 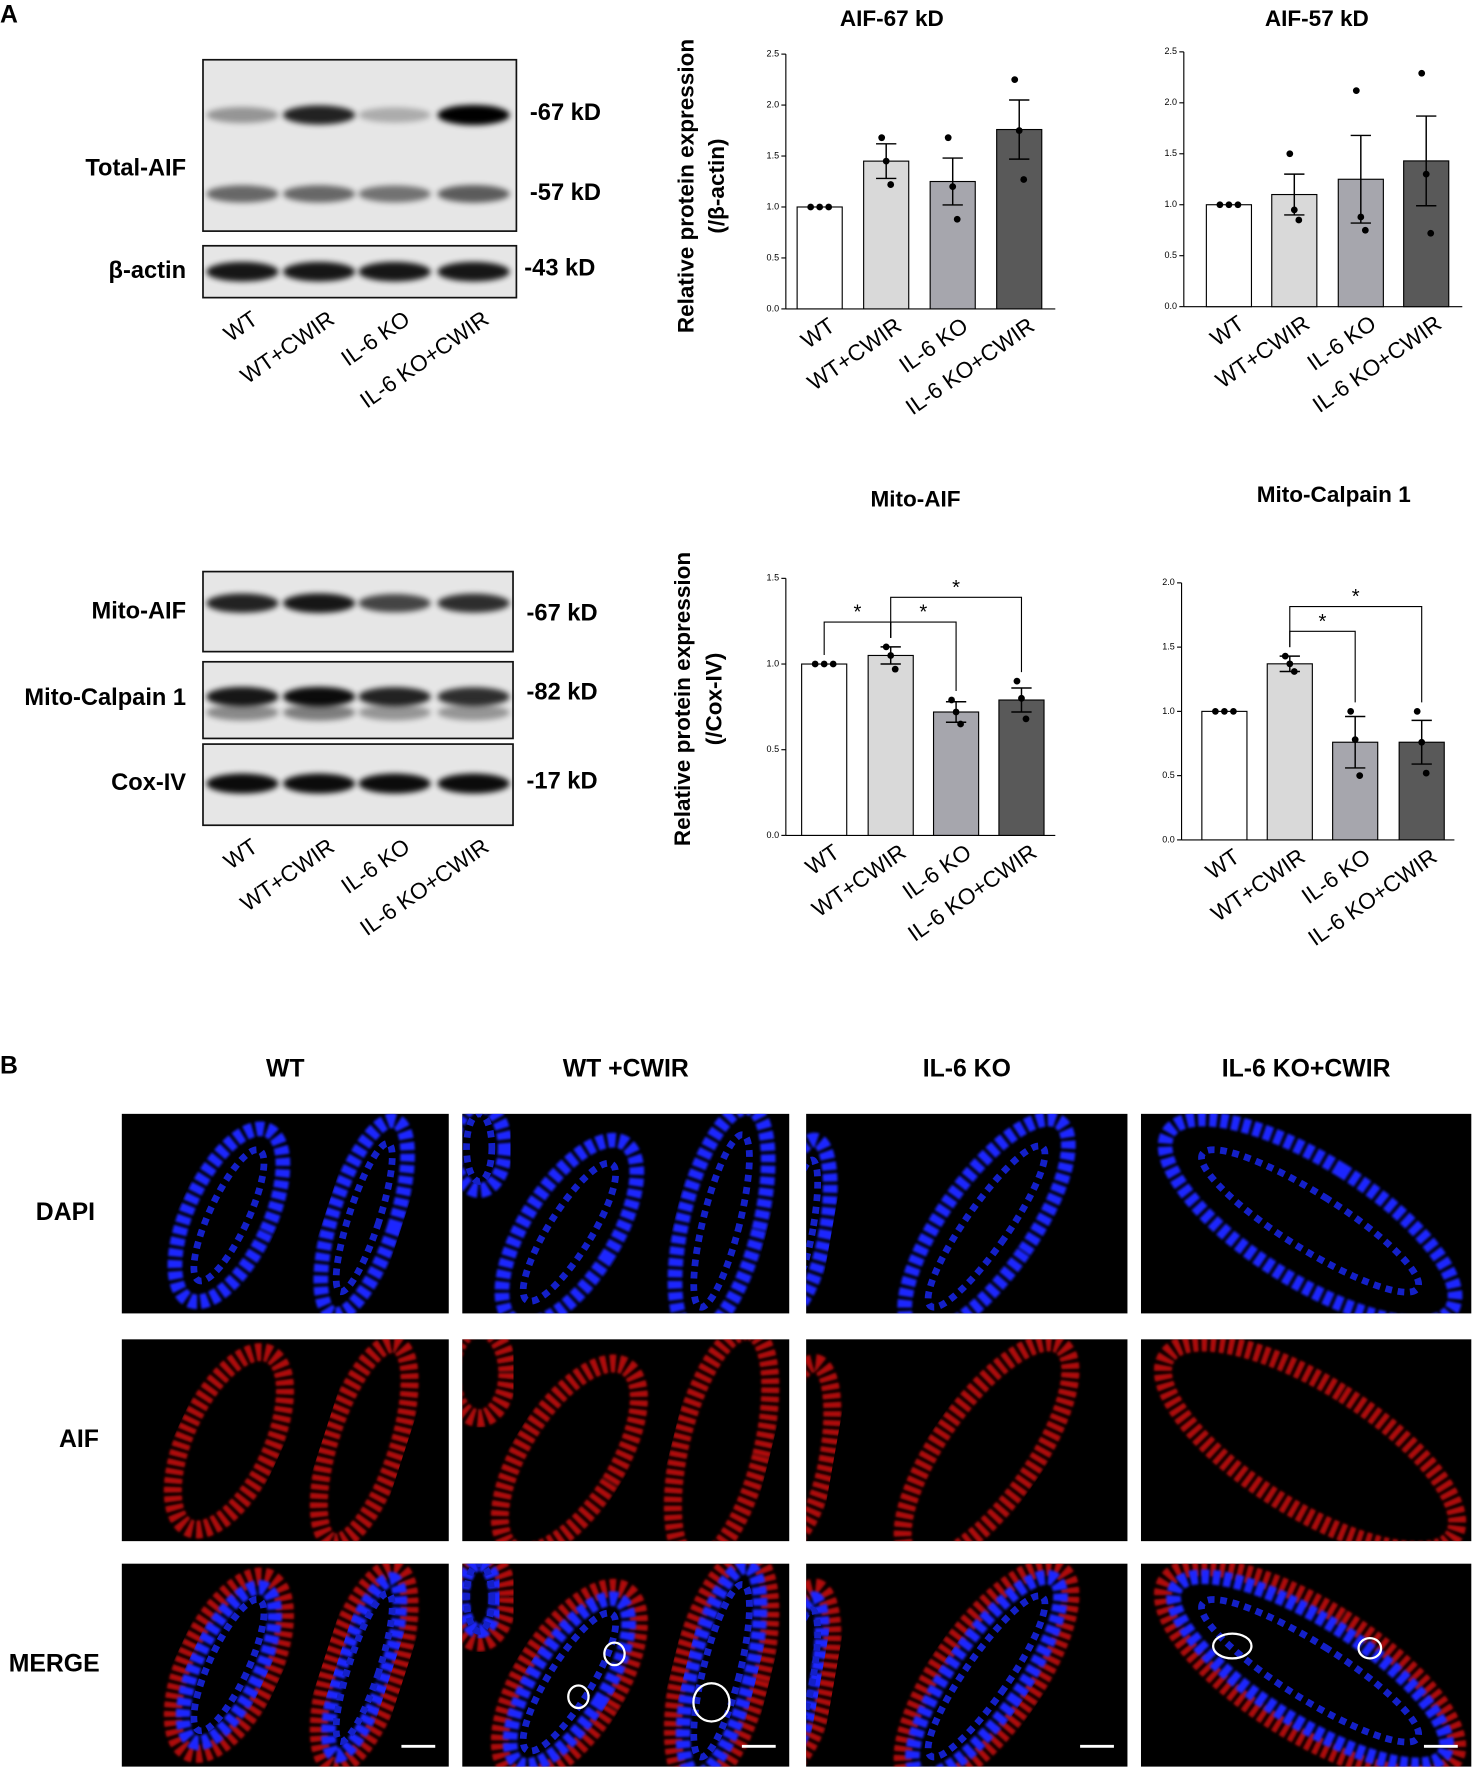 I want to click on significance-bracket, so click(x=857, y=638).